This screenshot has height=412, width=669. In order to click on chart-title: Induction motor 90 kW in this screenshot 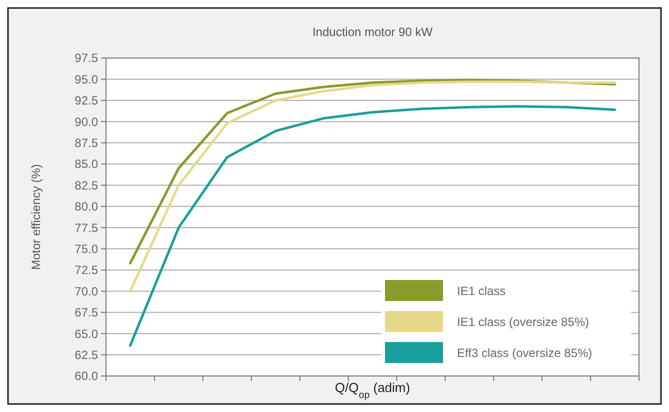, I will do `click(373, 32)`.